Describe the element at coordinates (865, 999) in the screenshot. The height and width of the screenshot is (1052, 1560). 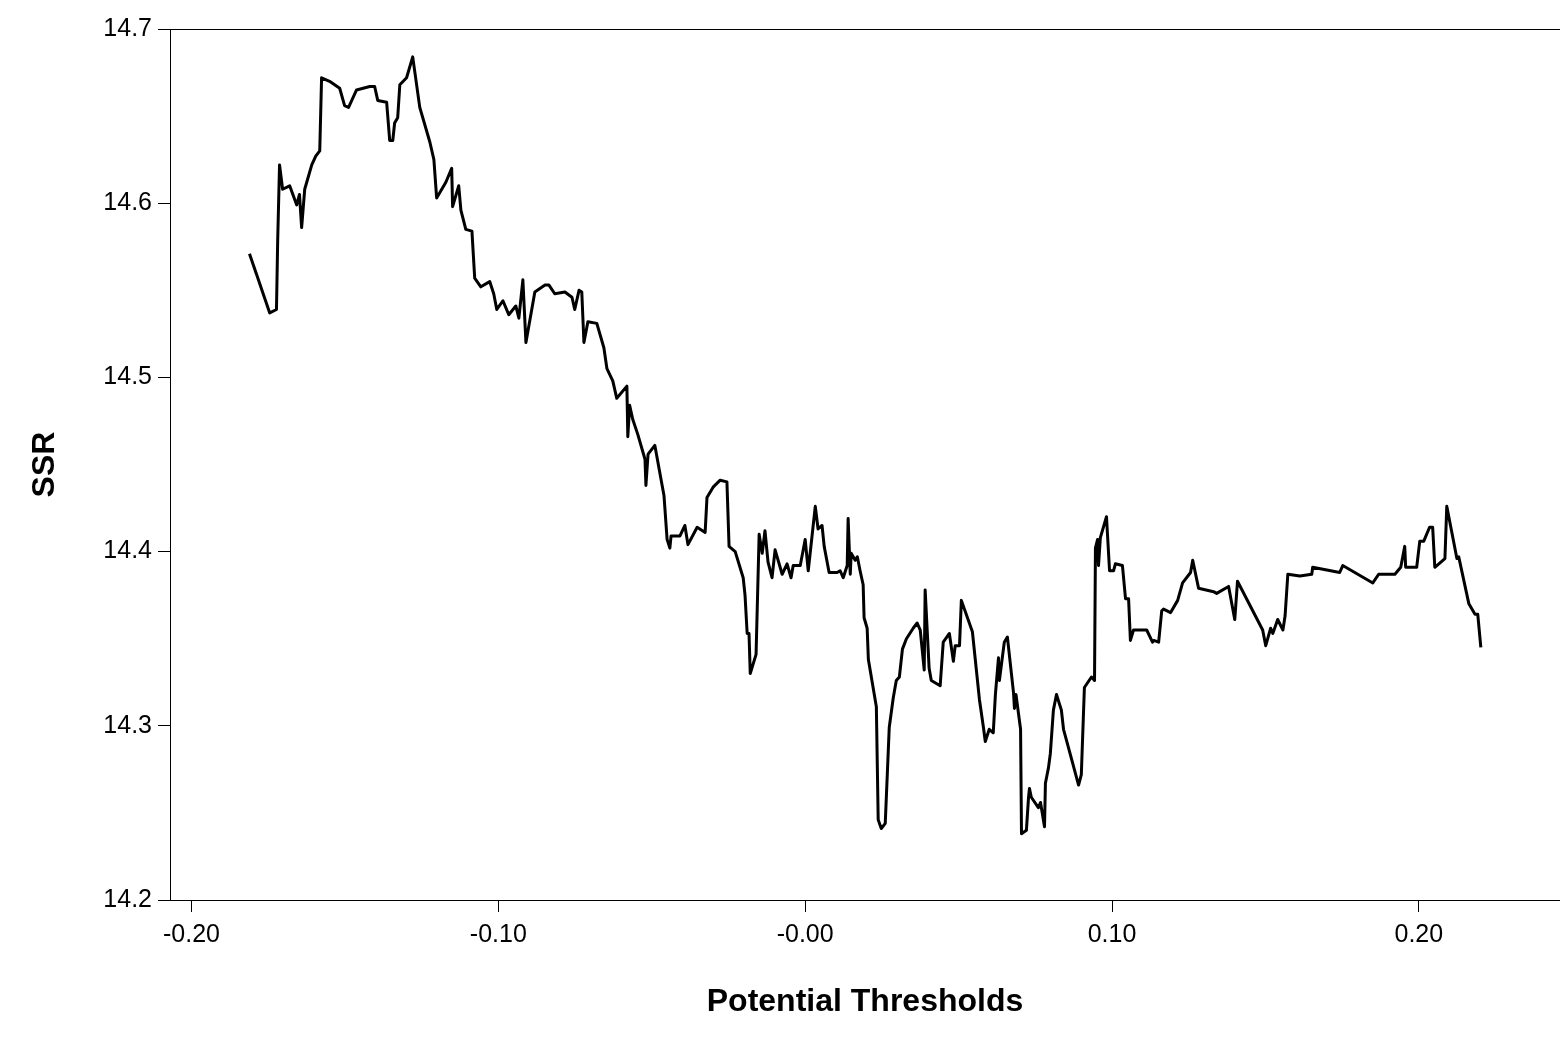
I see `x-axis-title: Potential Thresholds` at that location.